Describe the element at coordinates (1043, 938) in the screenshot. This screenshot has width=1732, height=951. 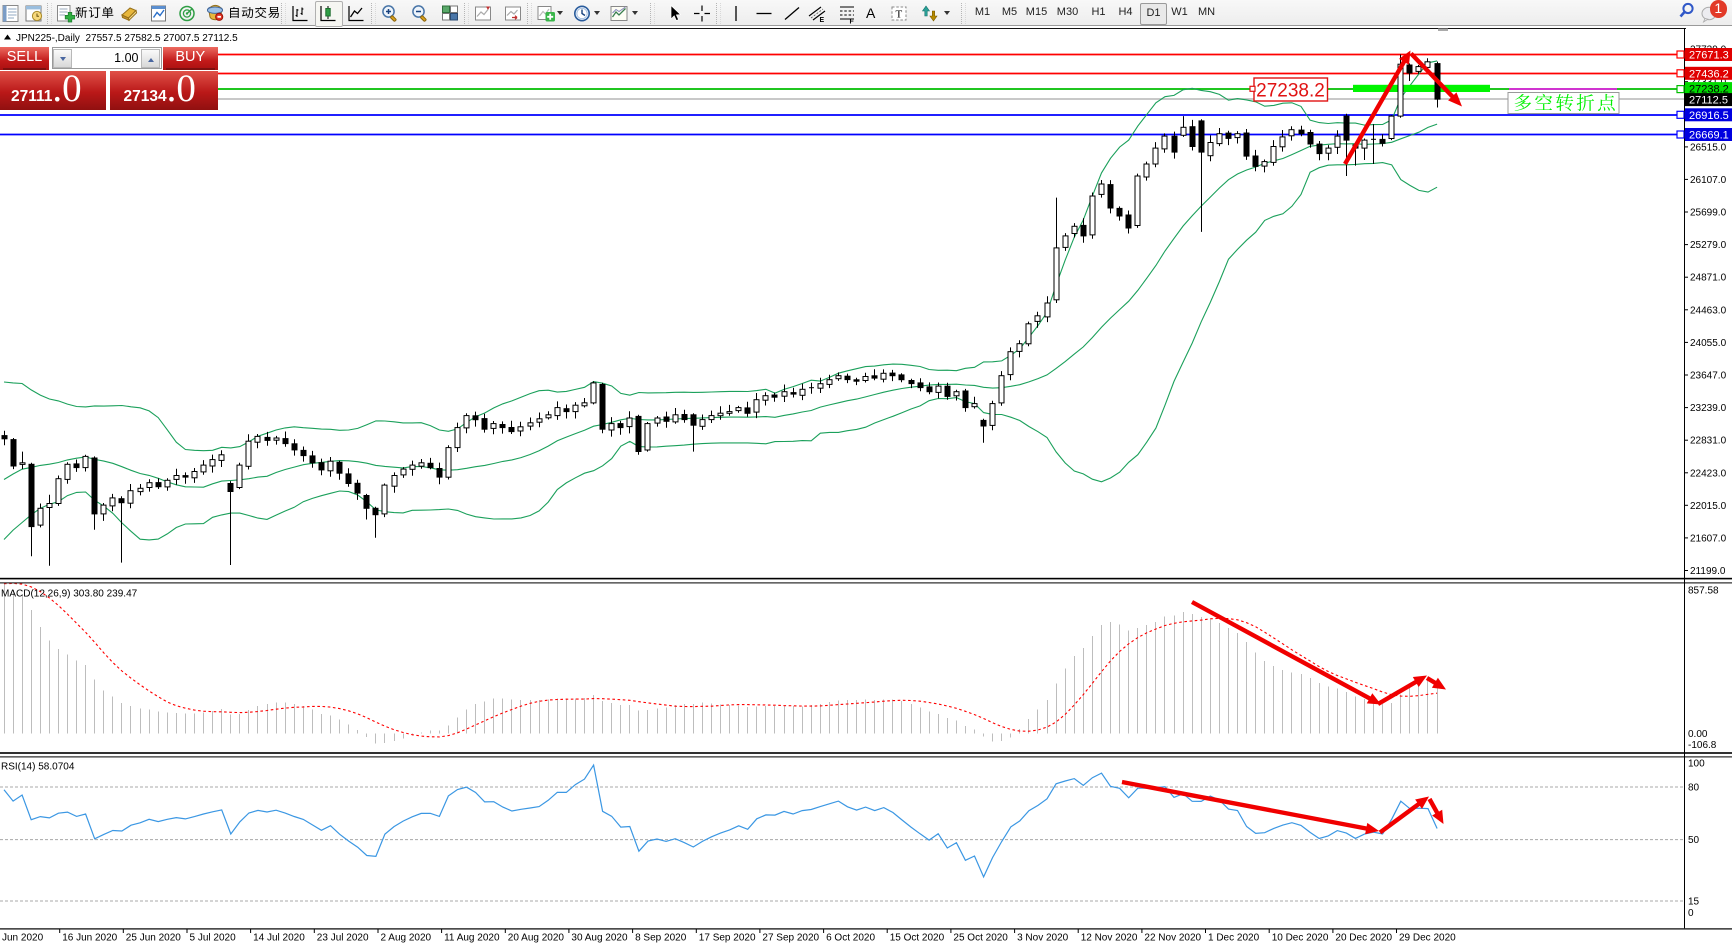
I see `svg-text: 3 Nov 2020` at that location.